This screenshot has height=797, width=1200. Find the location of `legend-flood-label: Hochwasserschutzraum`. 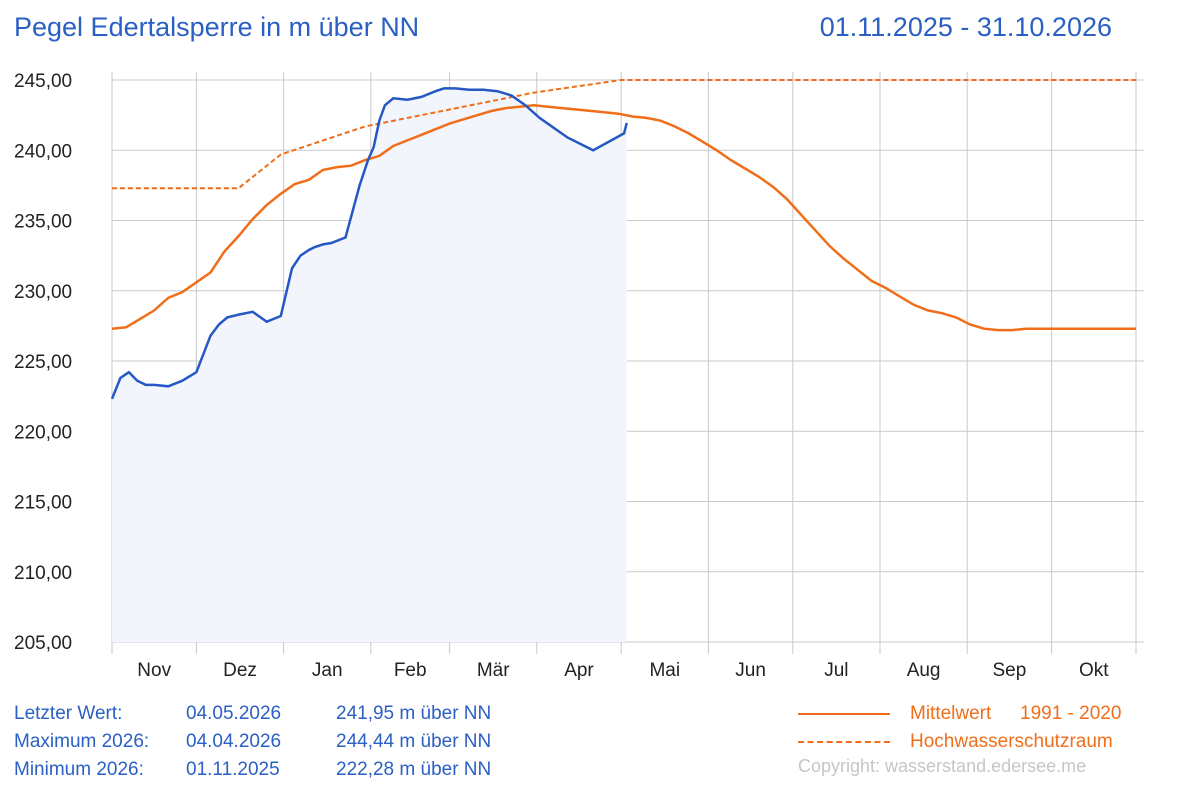

legend-flood-label: Hochwasserschutzraum is located at coordinates (1011, 741).